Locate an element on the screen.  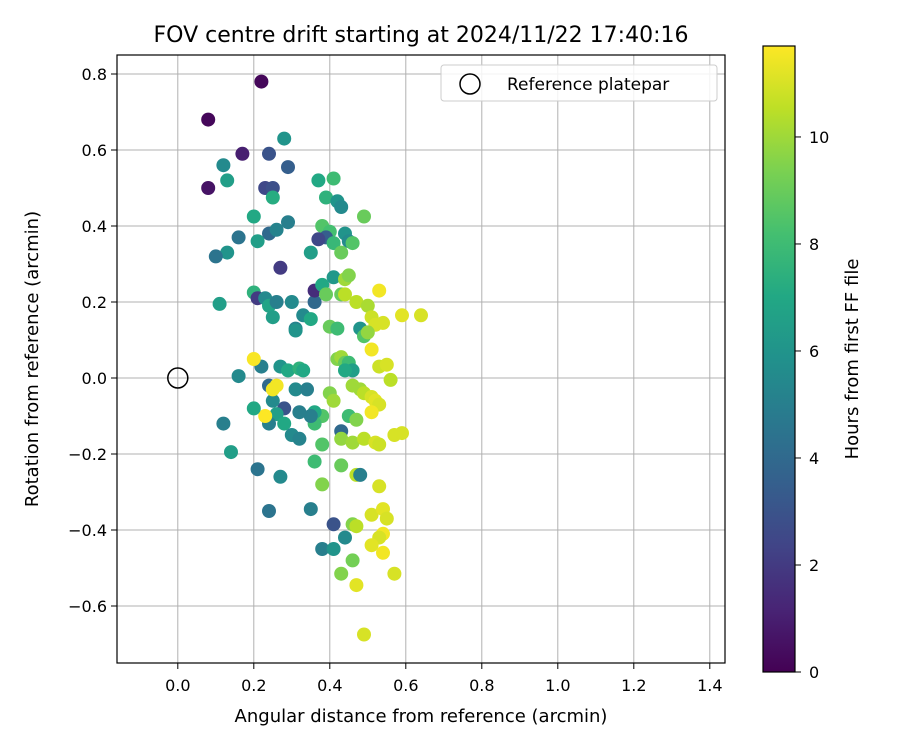
y-tick-label: 0.4 is located at coordinates (94, 226).